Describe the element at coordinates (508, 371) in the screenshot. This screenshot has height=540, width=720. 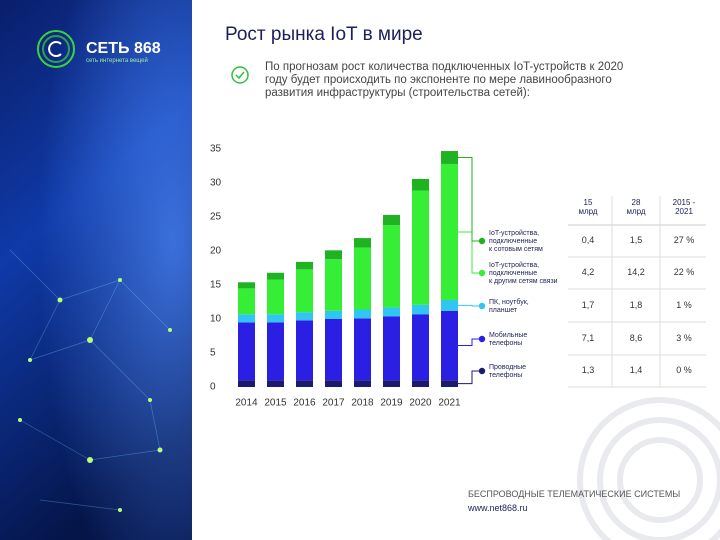
I see `legend-label: Проводные телефоны` at that location.